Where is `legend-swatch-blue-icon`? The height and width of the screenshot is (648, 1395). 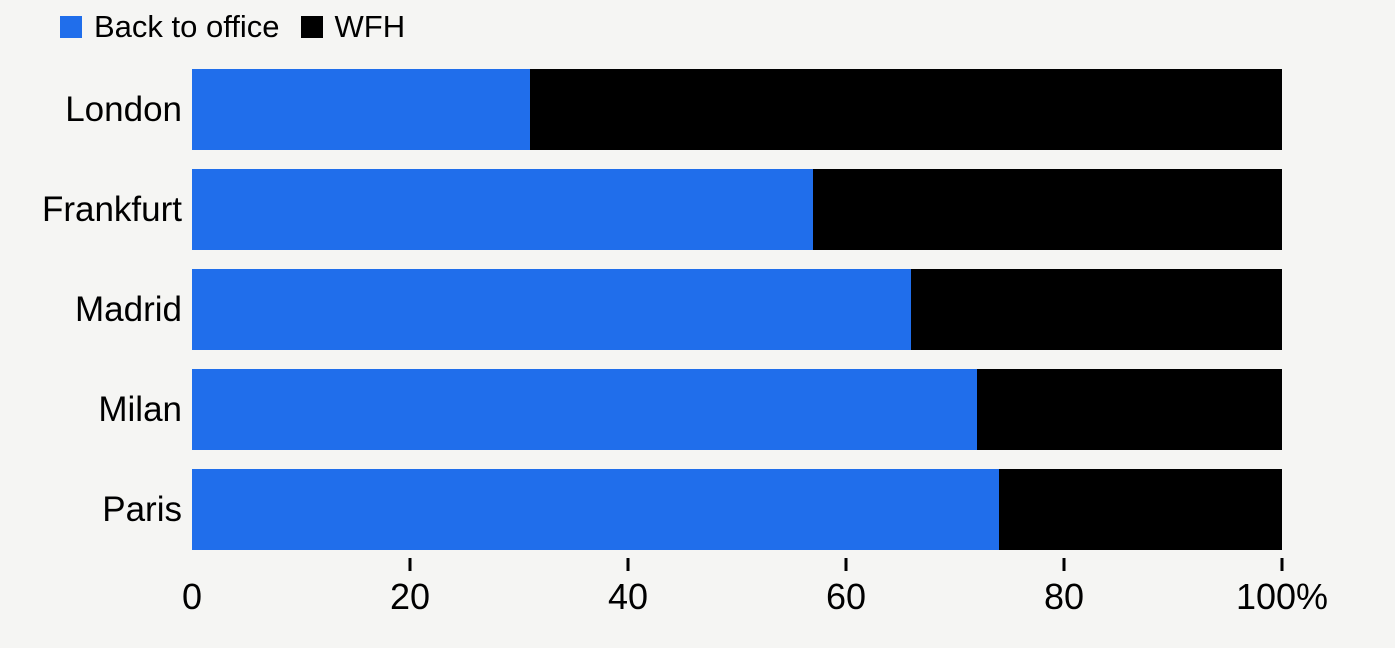
legend-swatch-blue-icon is located at coordinates (71, 26).